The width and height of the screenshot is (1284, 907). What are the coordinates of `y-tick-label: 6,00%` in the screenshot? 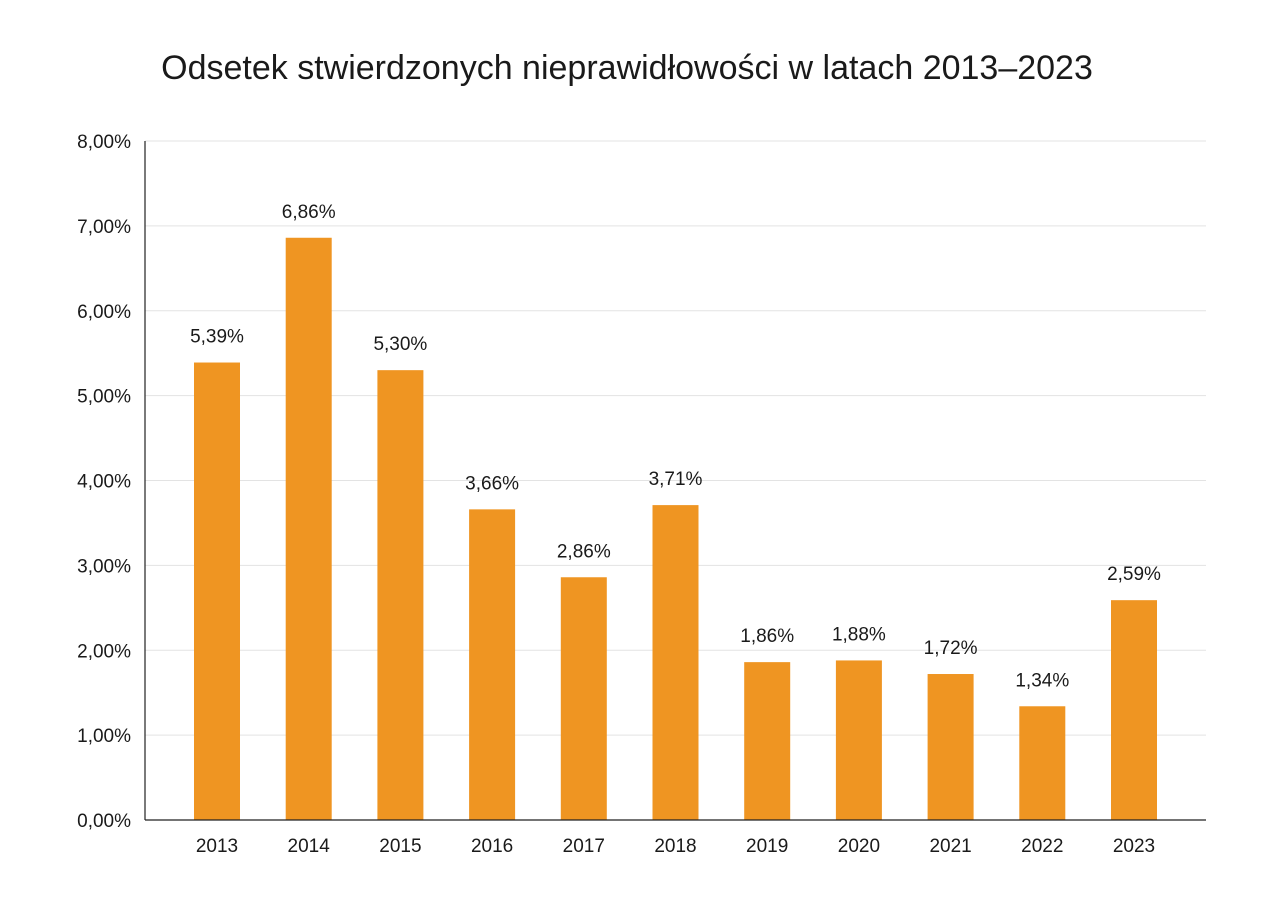 It's located at (104, 312).